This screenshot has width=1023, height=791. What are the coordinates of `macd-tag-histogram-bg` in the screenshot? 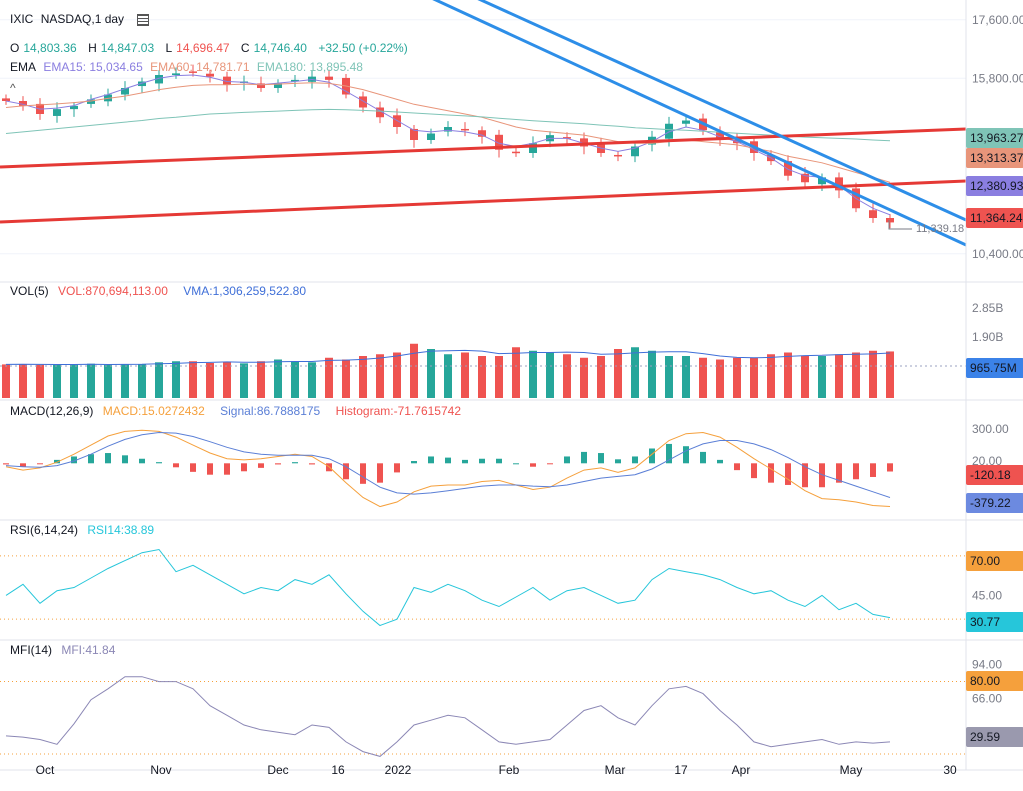 It's located at (994, 475).